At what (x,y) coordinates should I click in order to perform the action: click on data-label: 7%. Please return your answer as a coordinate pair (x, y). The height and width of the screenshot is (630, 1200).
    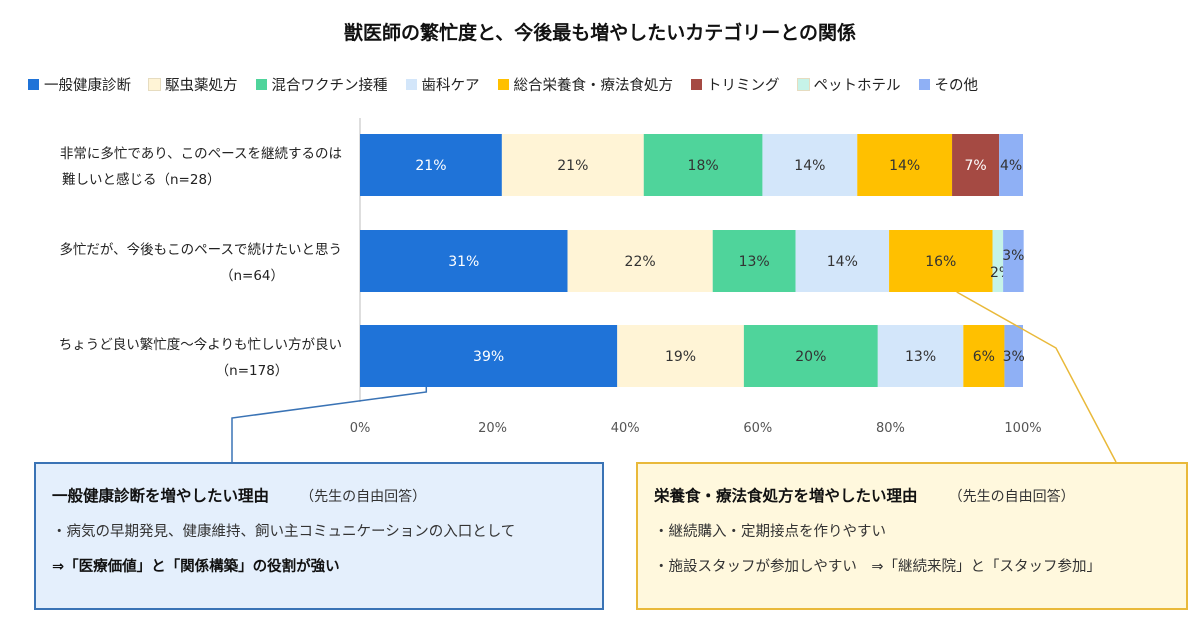
    Looking at the image, I should click on (975, 166).